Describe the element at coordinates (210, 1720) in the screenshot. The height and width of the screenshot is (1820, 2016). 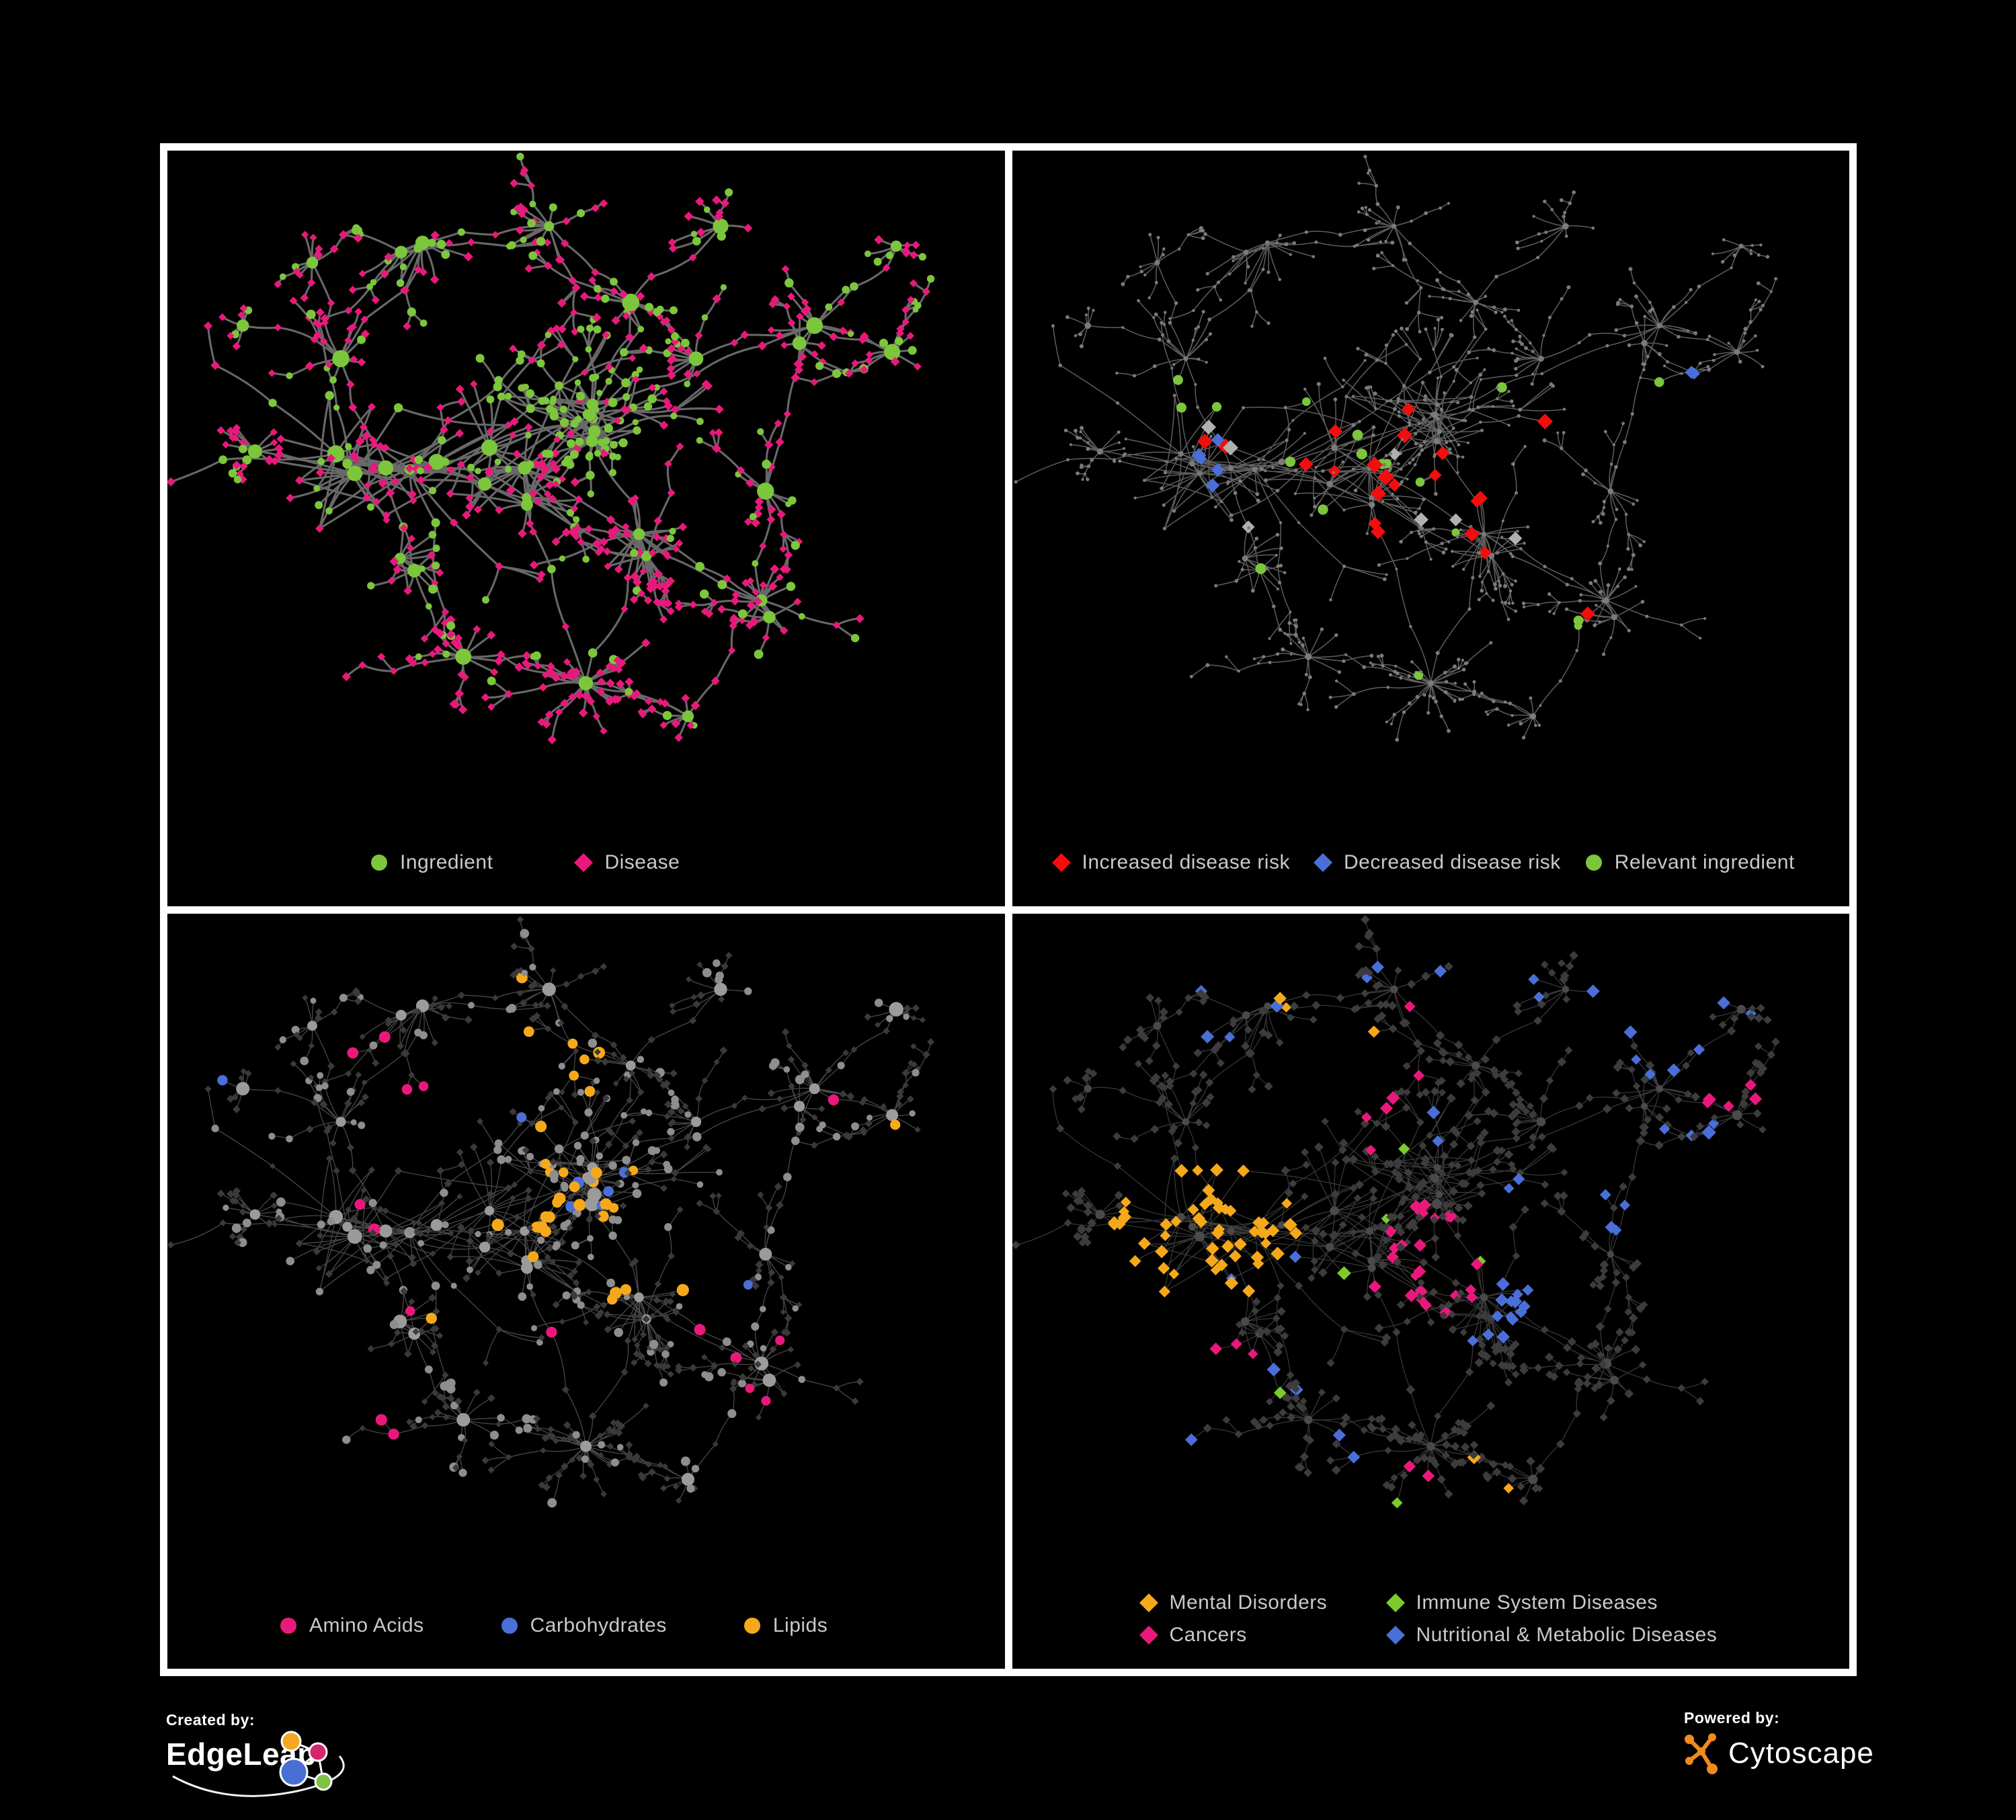
I see `created-by-label: Created by:` at that location.